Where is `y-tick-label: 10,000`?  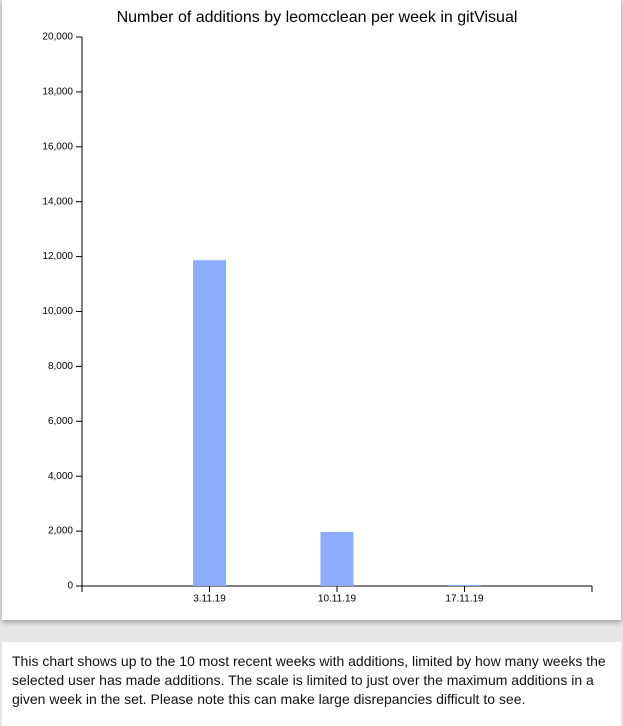 y-tick-label: 10,000 is located at coordinates (57, 311).